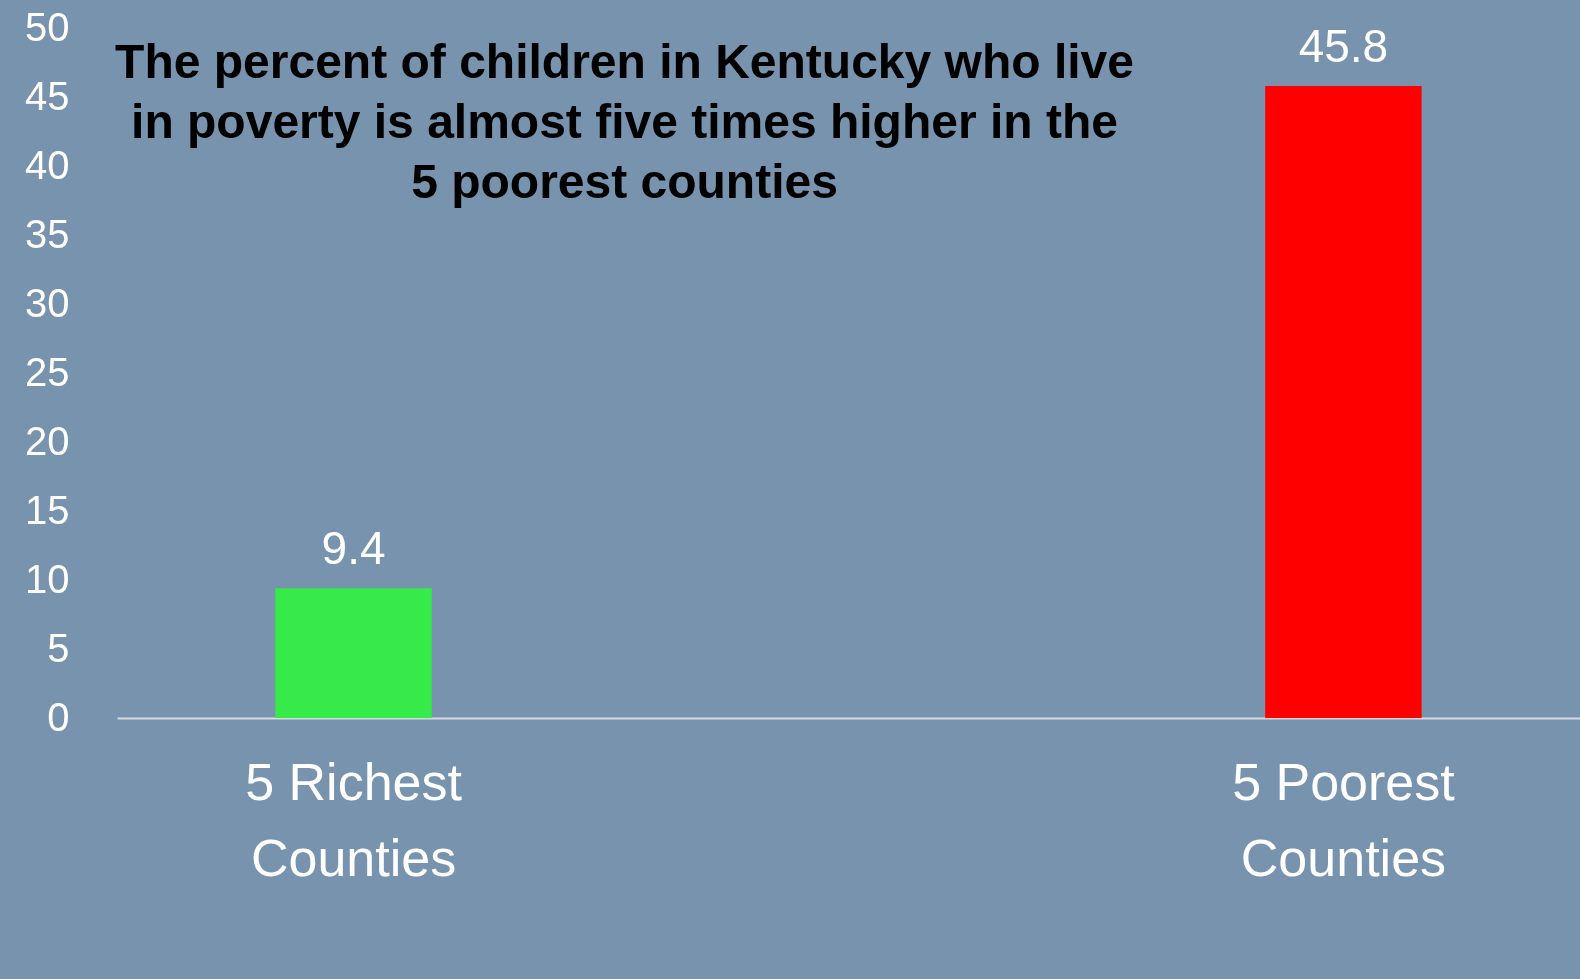  What do you see at coordinates (47, 371) in the screenshot?
I see `y-tick-label: 25` at bounding box center [47, 371].